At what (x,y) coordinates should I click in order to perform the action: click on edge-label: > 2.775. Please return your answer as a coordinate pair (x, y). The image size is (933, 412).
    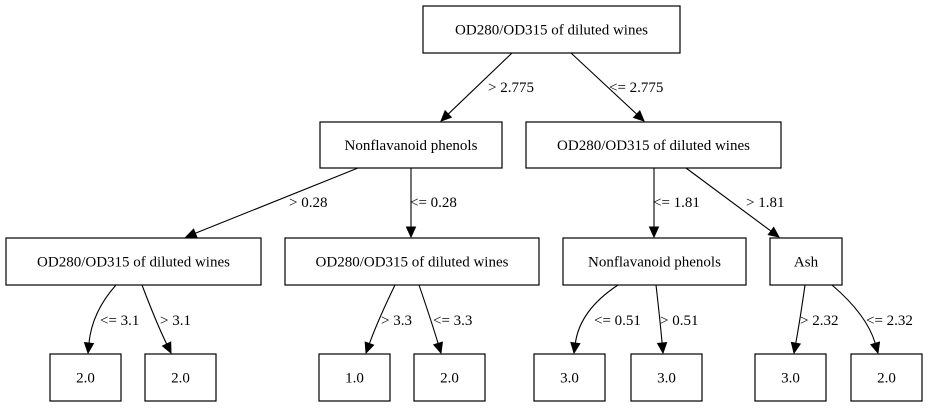
    Looking at the image, I should click on (511, 88).